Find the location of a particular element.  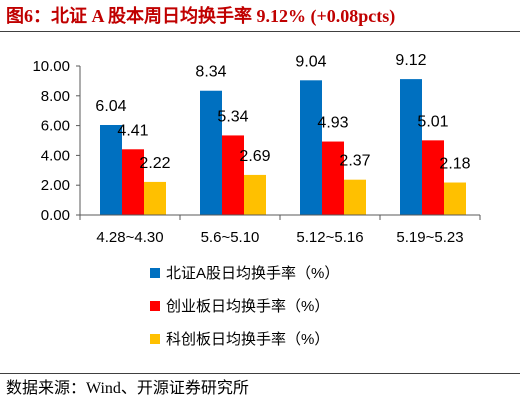

data-label: 2.69 is located at coordinates (254, 156).